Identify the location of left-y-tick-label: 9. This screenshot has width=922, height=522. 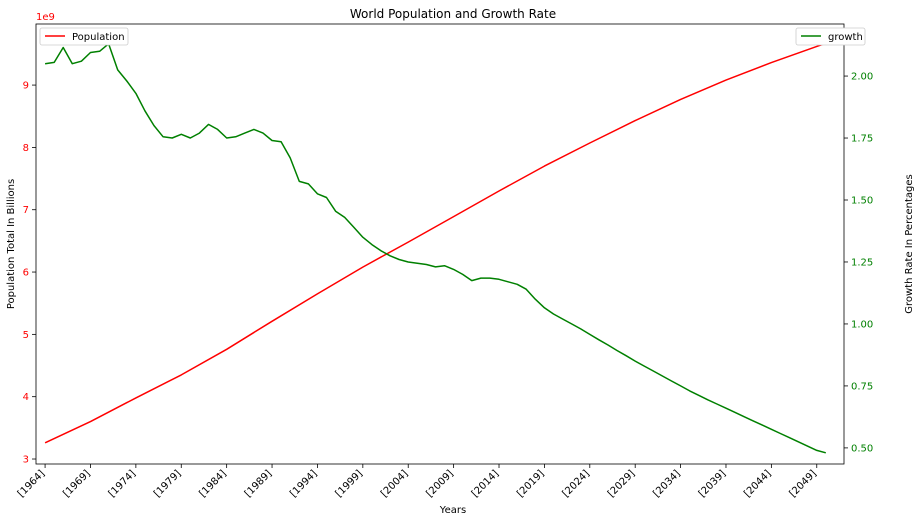
(26, 86).